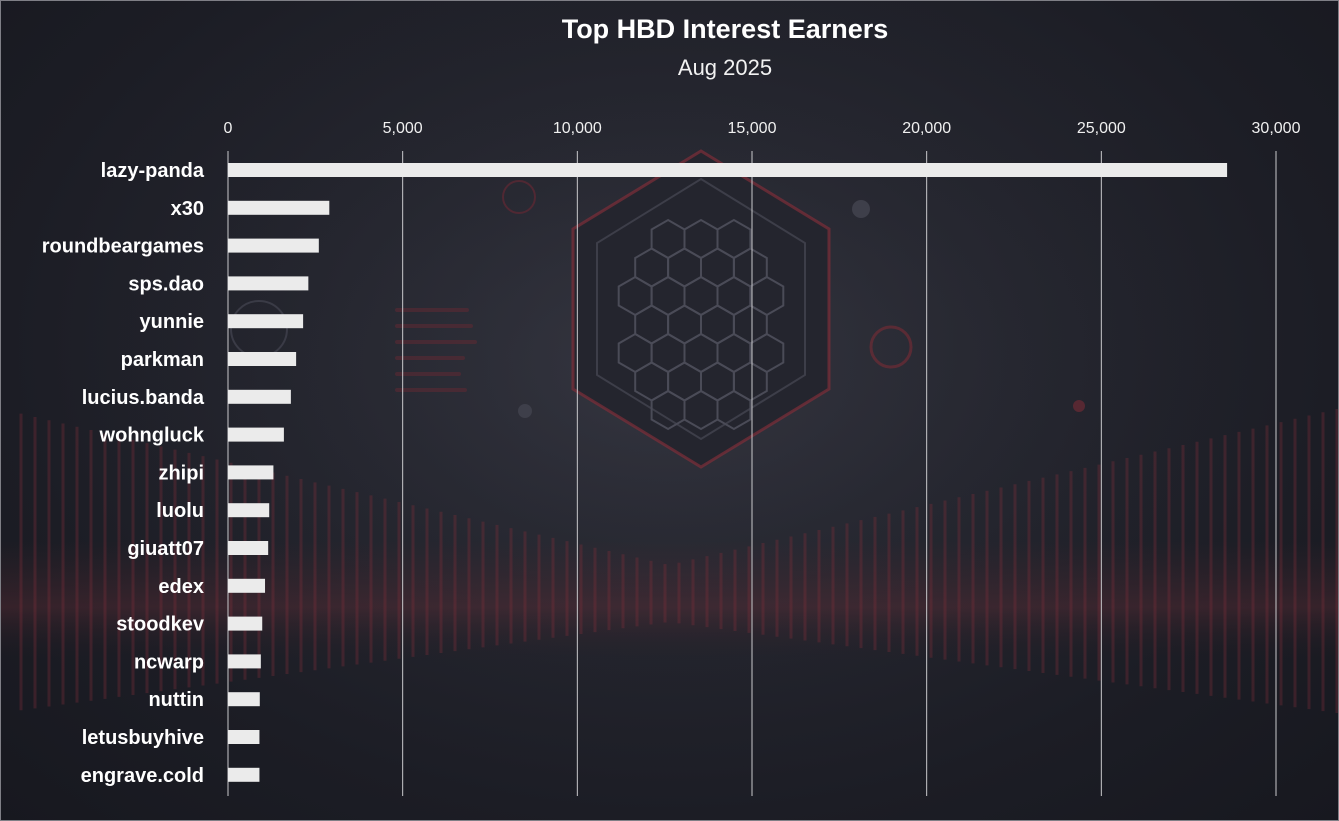 The image size is (1339, 821). I want to click on category-label: roundbeargames, so click(123, 247).